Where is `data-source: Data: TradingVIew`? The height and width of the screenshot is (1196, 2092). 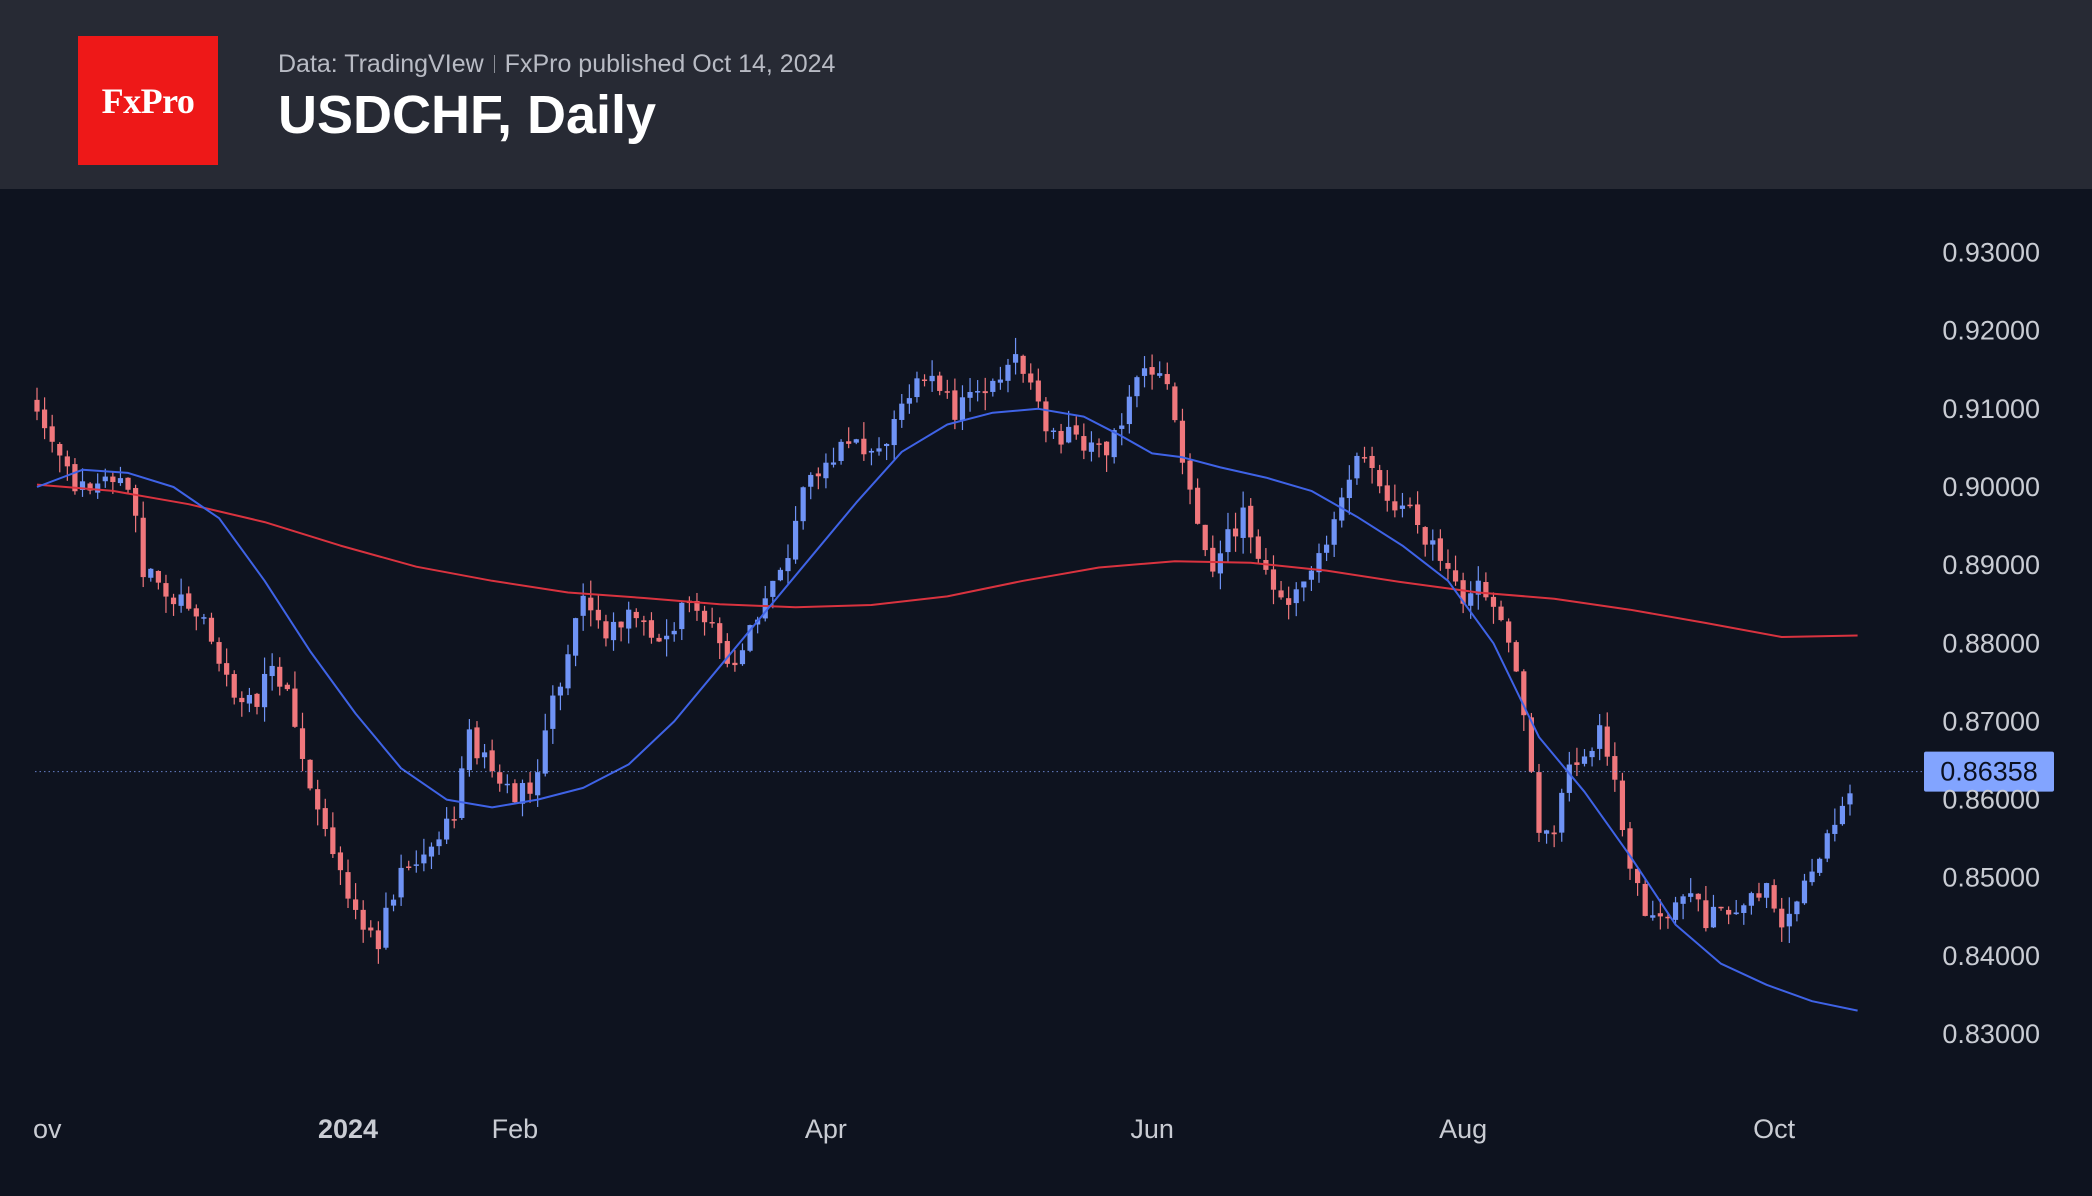 data-source: Data: TradingVIew is located at coordinates (381, 64).